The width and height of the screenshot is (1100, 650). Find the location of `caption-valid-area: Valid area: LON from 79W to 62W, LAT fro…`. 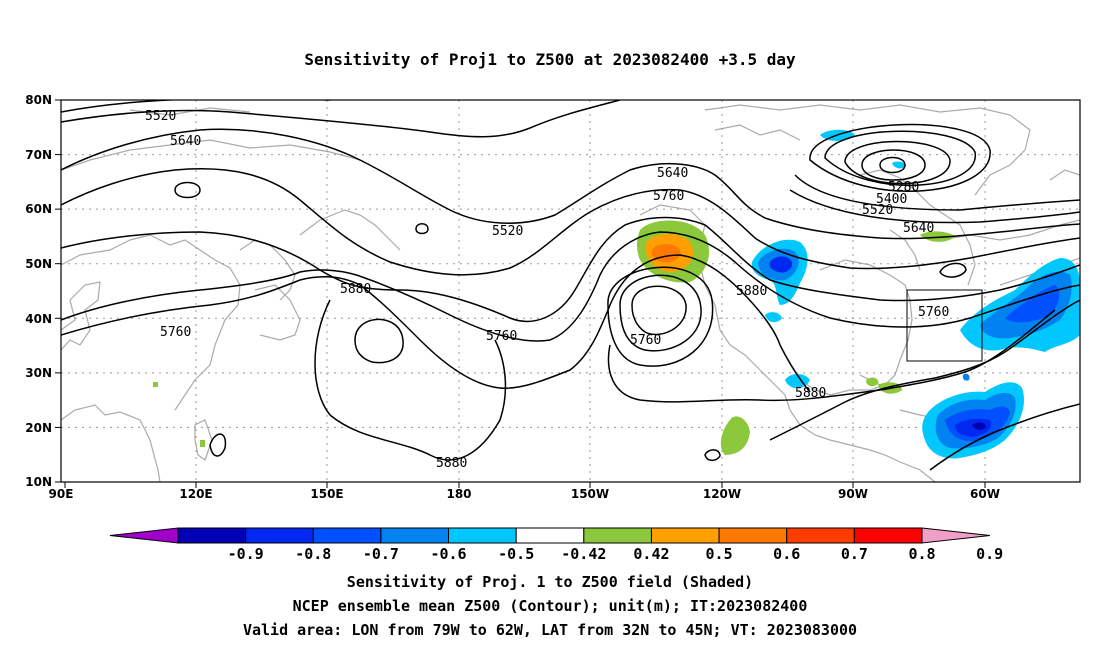

caption-valid-area: Valid area: LON from 79W to 62W, LAT fro… is located at coordinates (550, 630).